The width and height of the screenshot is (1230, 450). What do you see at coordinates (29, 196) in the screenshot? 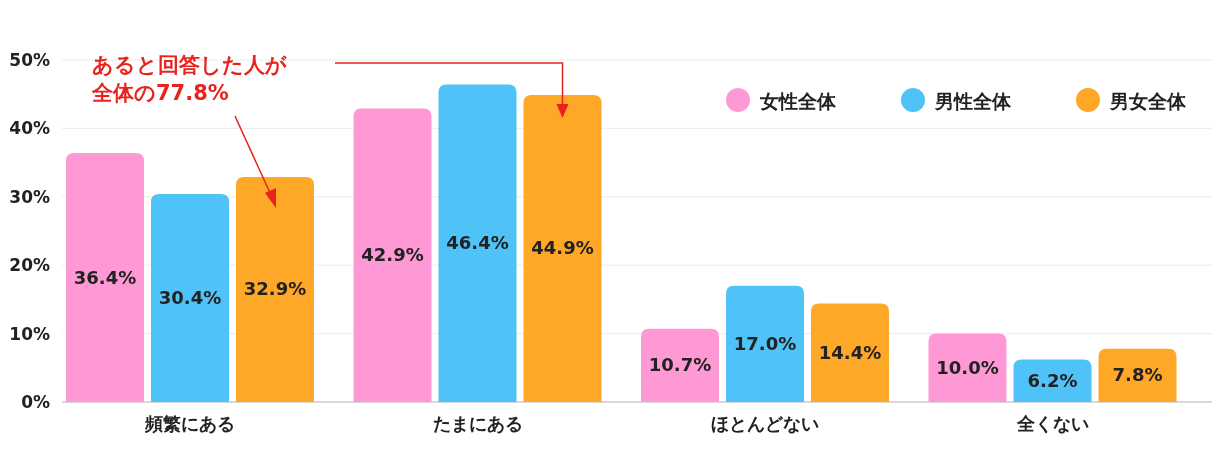
I see `y-tick-label: 30%` at bounding box center [29, 196].